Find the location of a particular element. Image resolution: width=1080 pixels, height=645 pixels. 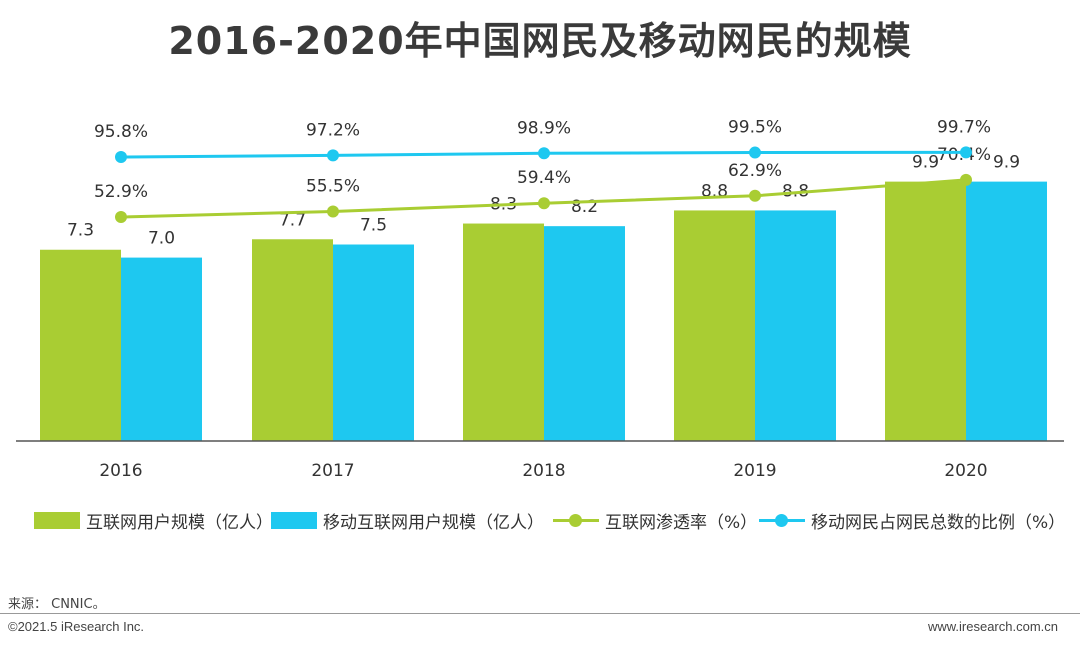

legend-label: 互联网用户规模（亿人） is located at coordinates (179, 523).